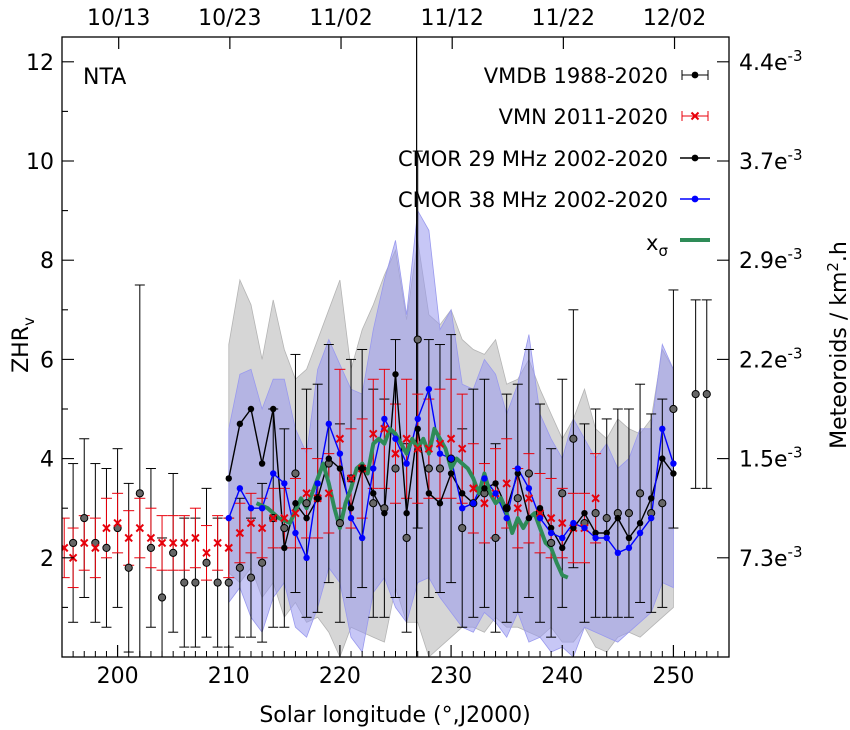  What do you see at coordinates (29, 321) in the screenshot?
I see `y-axis-title-sub: v` at bounding box center [29, 321].